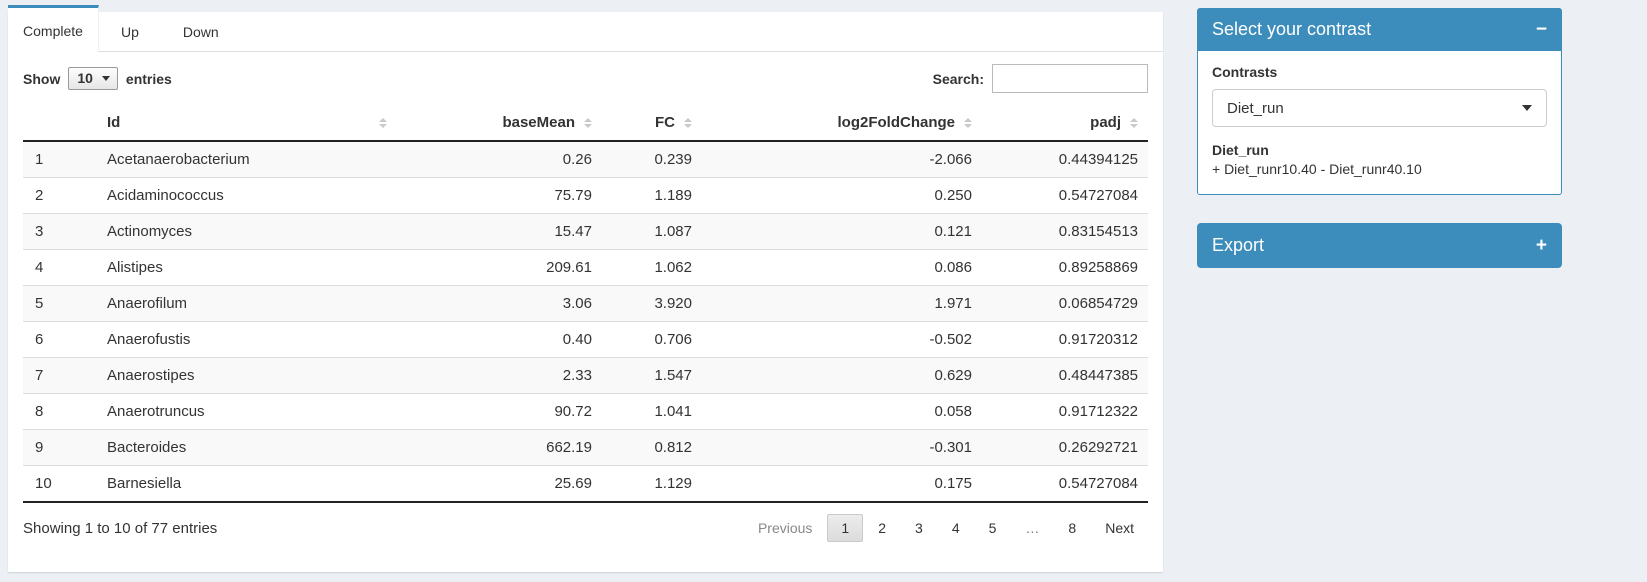 This screenshot has height=582, width=1647. I want to click on cell-fc: 1.547, so click(652, 375).